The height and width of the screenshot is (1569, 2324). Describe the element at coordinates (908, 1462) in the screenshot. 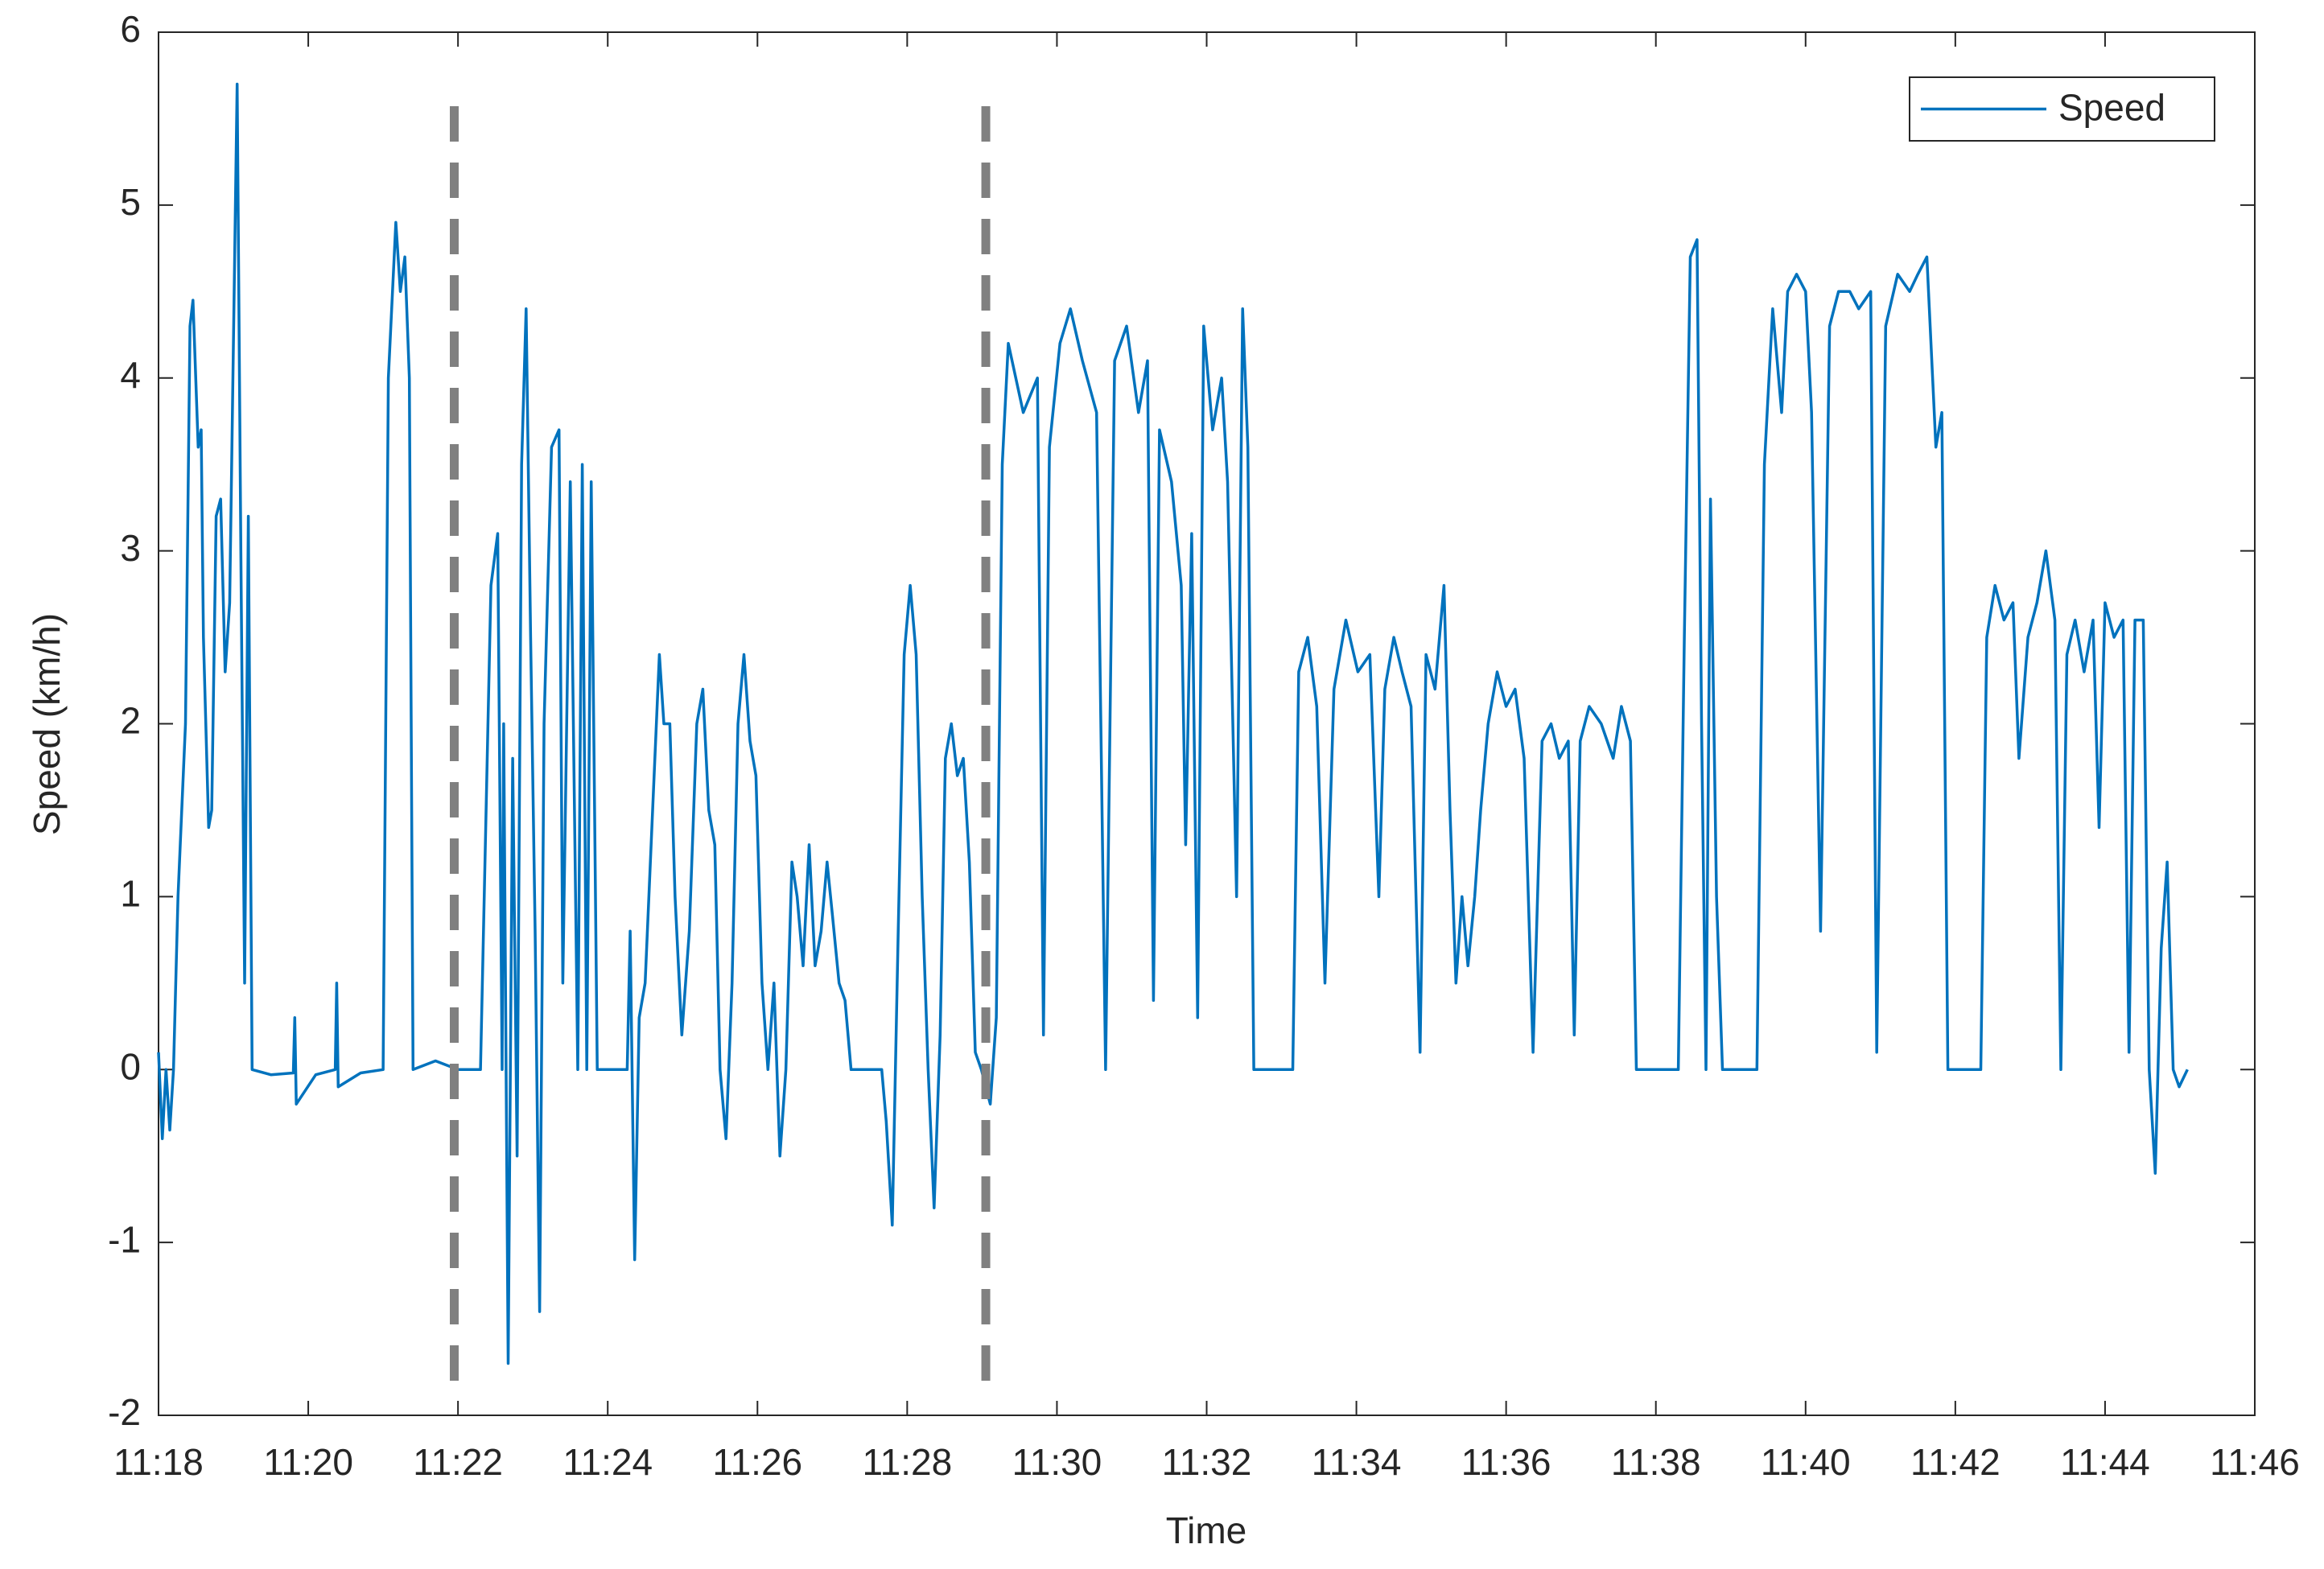

I see `x-tick-label: 11:28` at that location.